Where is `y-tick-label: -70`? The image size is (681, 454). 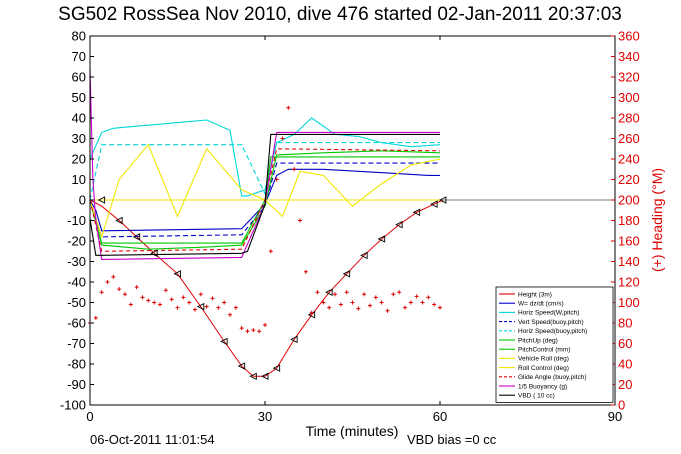 y-tick-label: -70 is located at coordinates (76, 343).